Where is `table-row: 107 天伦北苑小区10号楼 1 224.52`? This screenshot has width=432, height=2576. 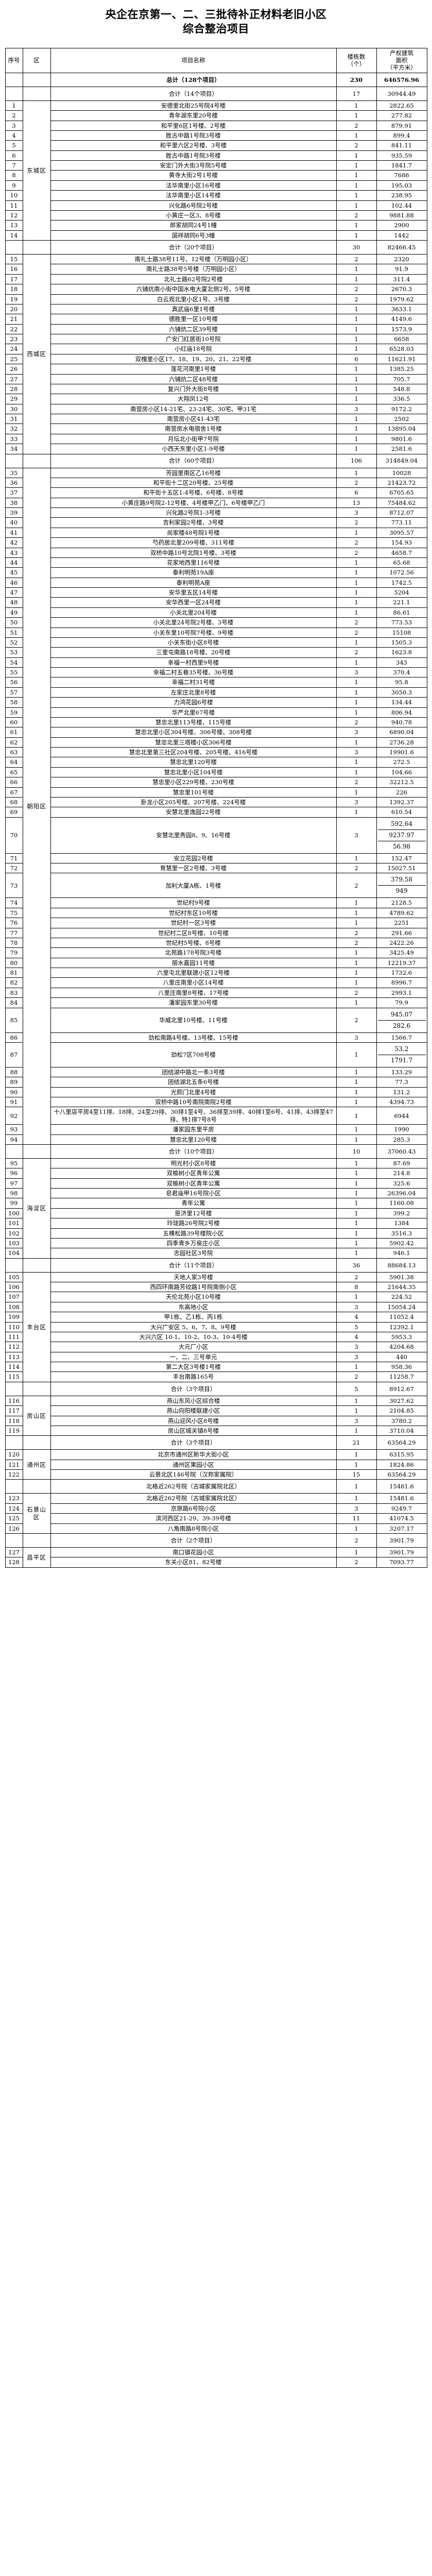 table-row: 107 天伦北苑小区10号楼 1 224.52 is located at coordinates (216, 1297).